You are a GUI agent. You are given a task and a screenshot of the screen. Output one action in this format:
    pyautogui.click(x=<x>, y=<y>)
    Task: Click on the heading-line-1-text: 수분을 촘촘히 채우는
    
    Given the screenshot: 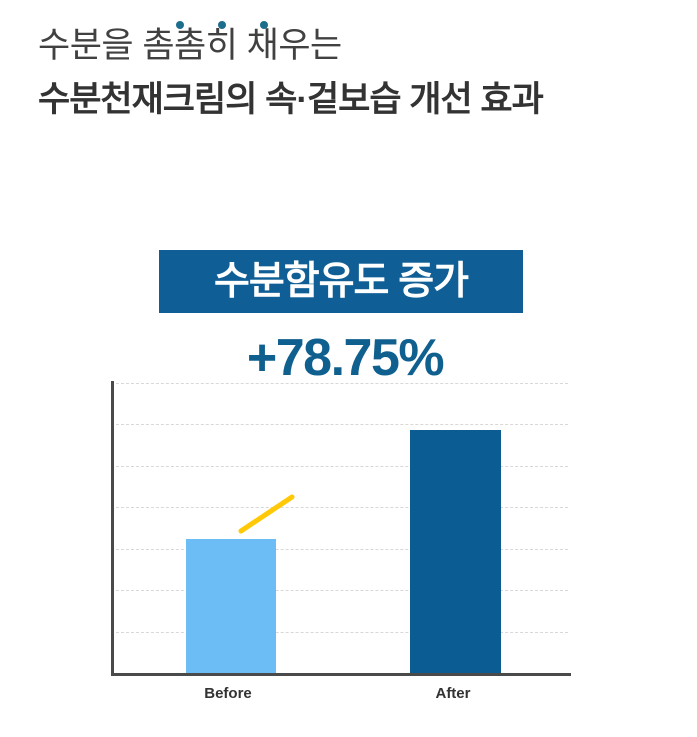 What is the action you would take?
    pyautogui.click(x=190, y=45)
    